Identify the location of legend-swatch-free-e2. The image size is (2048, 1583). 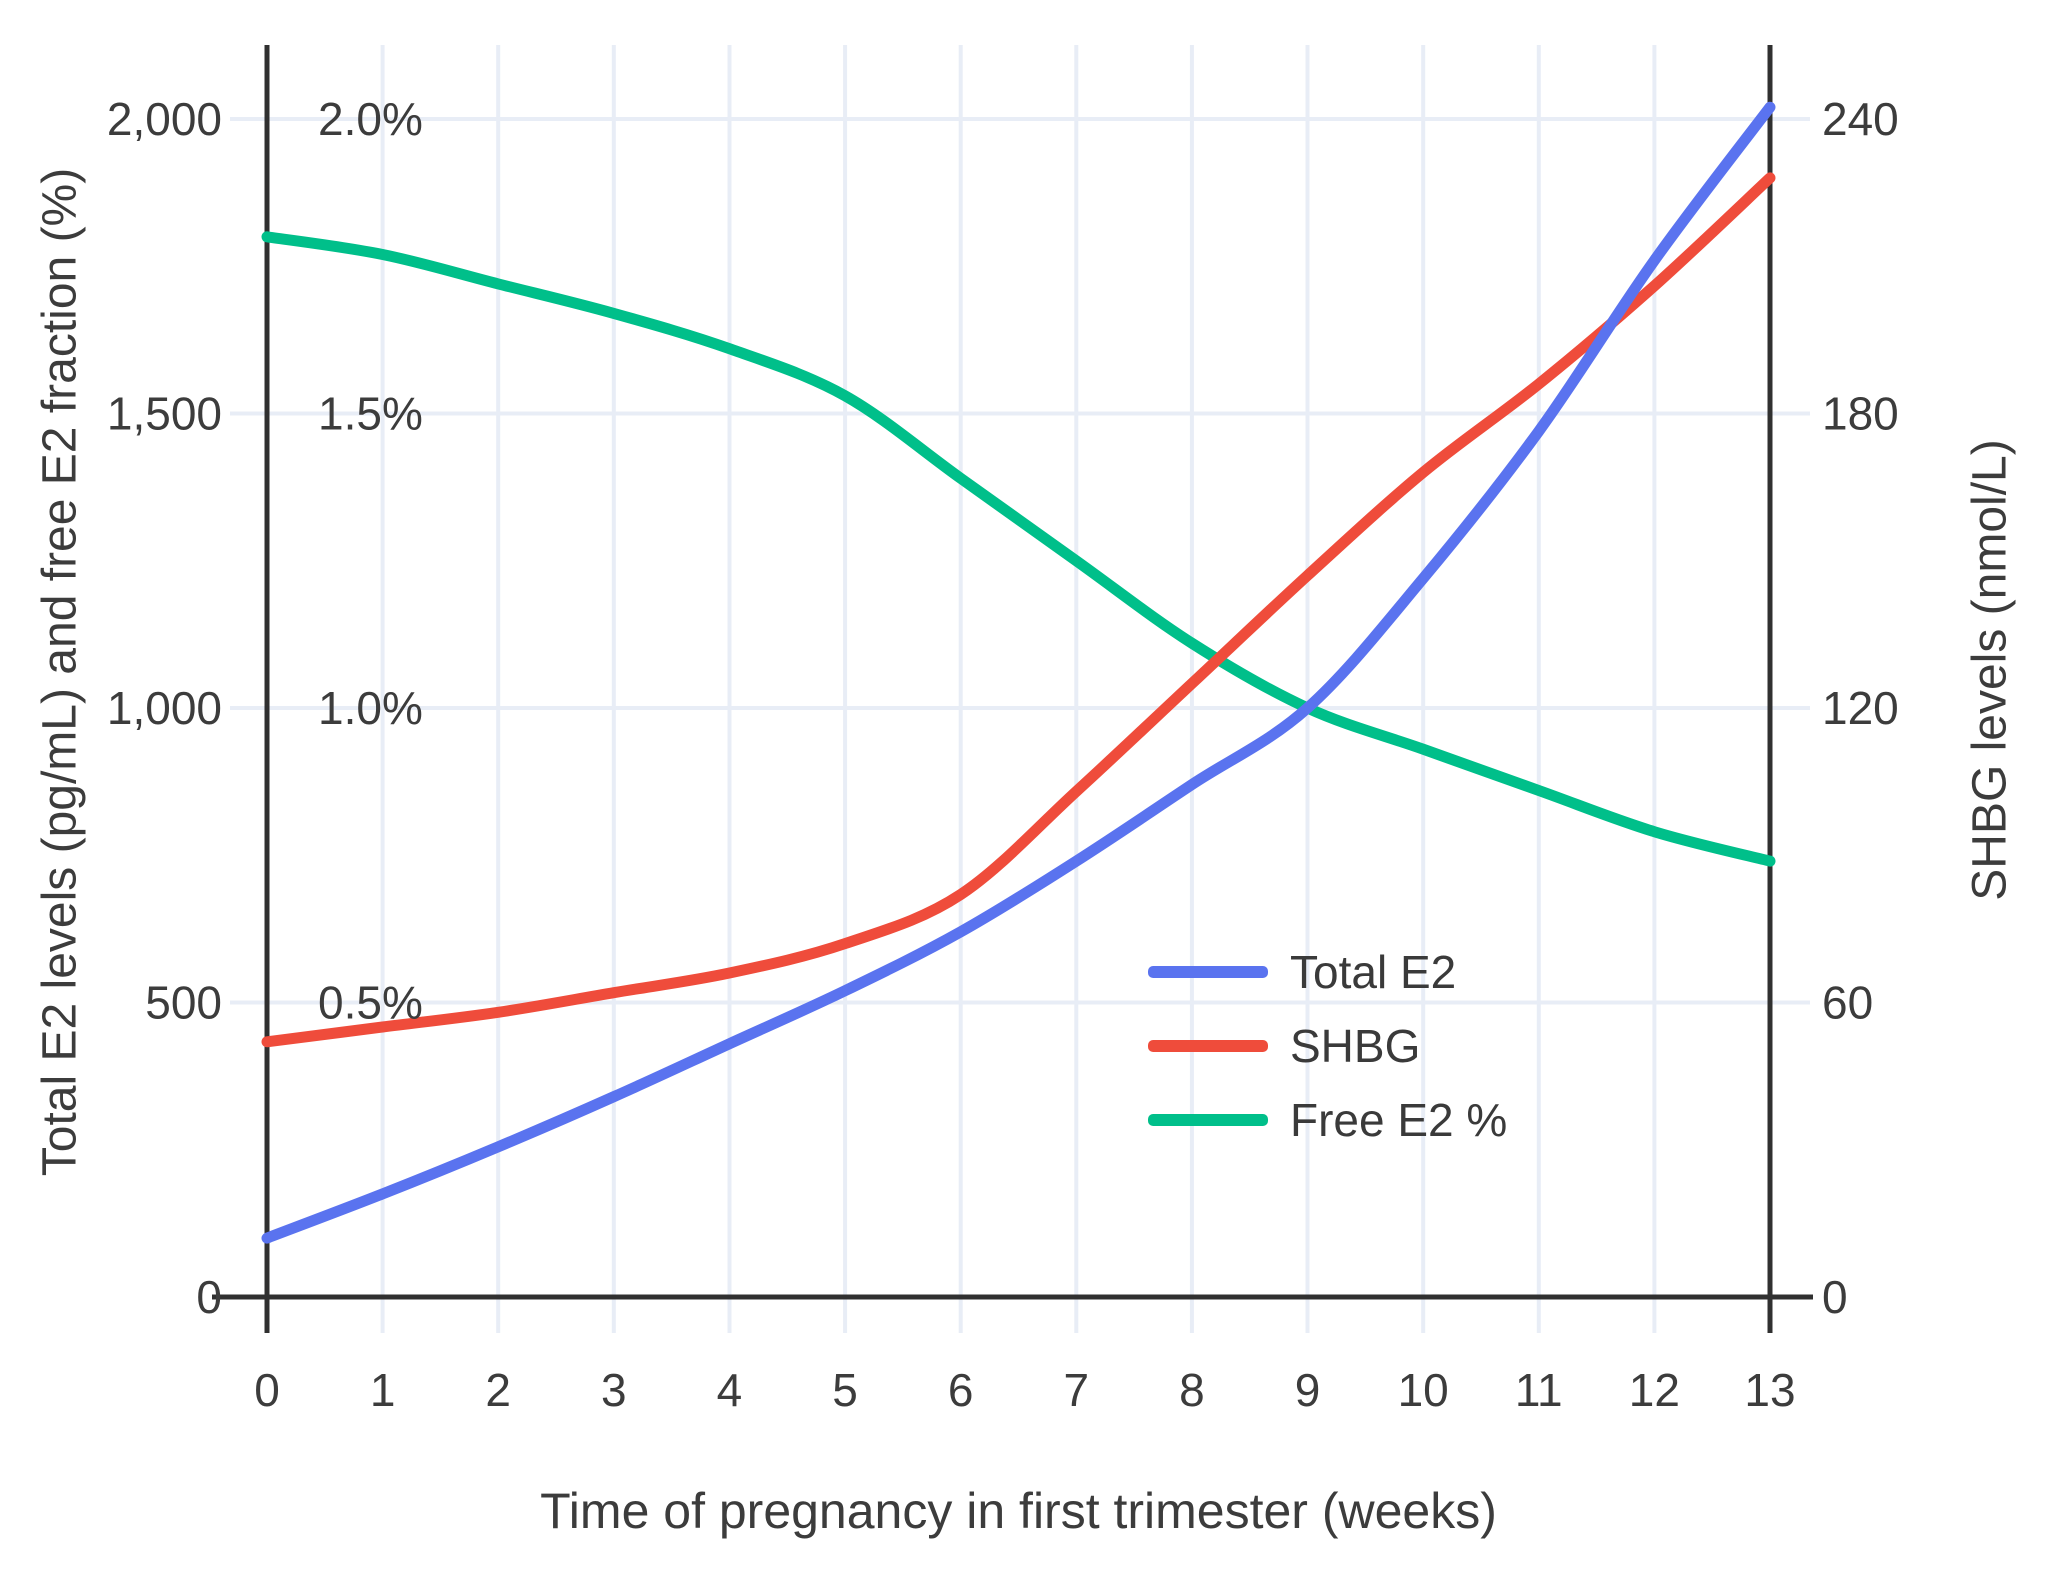
(1208, 1120).